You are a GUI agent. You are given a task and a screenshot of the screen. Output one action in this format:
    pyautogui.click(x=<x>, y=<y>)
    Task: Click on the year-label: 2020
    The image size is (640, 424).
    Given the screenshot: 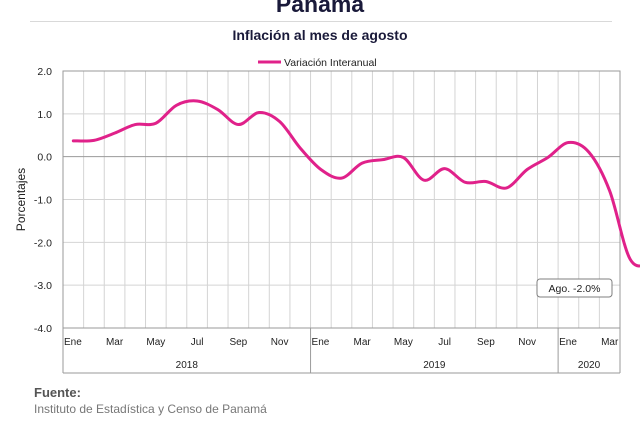 What is the action you would take?
    pyautogui.click(x=589, y=365)
    